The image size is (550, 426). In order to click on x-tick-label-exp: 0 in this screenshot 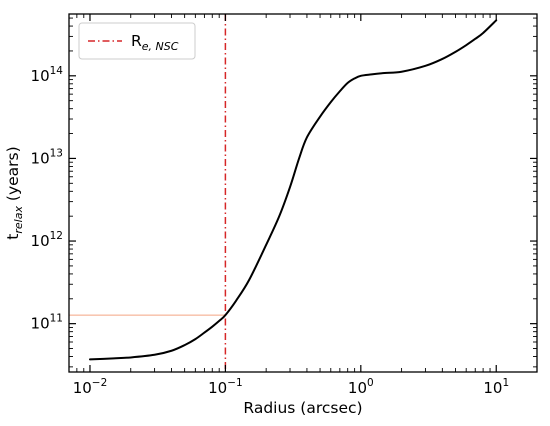, I will do `click(370, 383)`.